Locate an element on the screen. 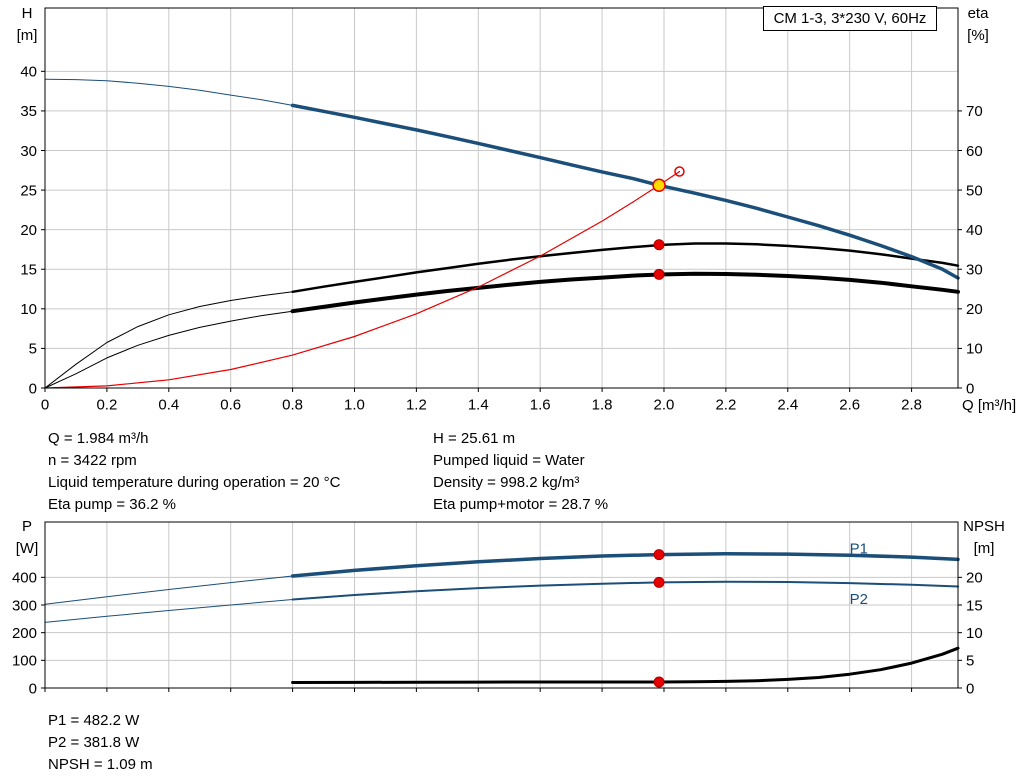 The width and height of the screenshot is (1024, 781). eta-axis-title: eta is located at coordinates (978, 13).